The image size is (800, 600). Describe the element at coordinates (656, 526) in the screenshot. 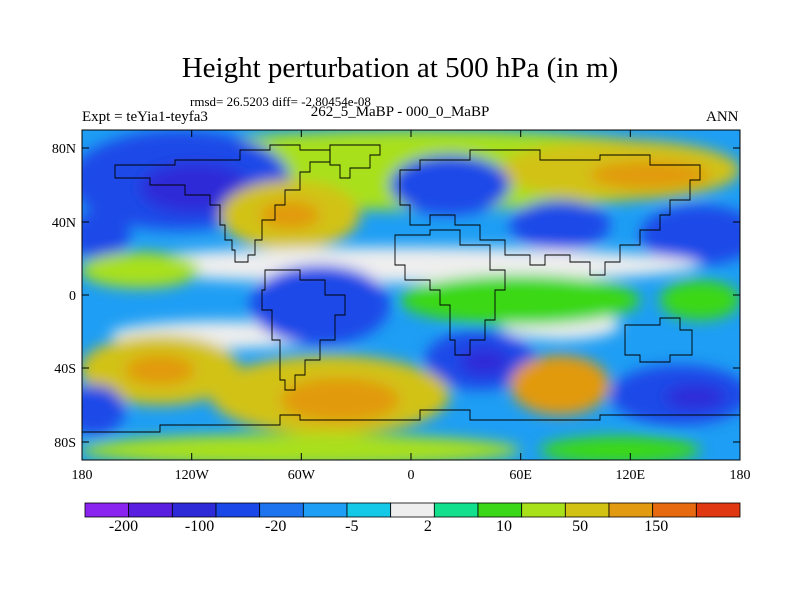

I see `colorbar-tick-label: 150` at that location.